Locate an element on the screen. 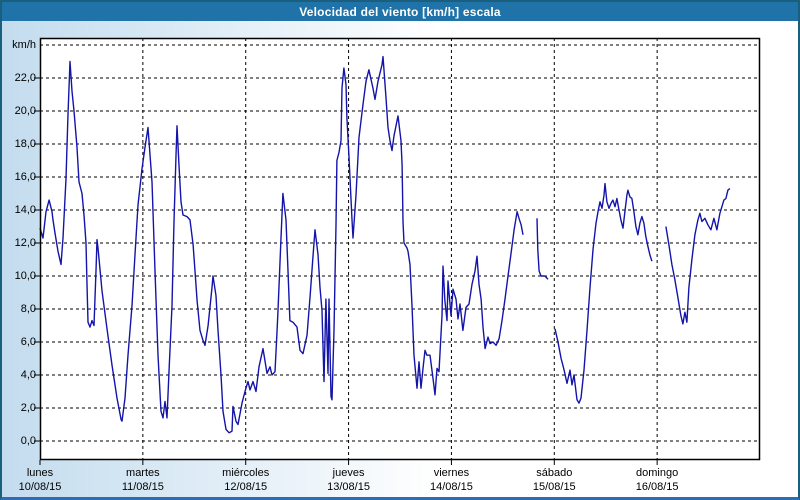 Image resolution: width=800 pixels, height=500 pixels. x-tick-label-viernes: viernes 14/08/15 is located at coordinates (451, 480).